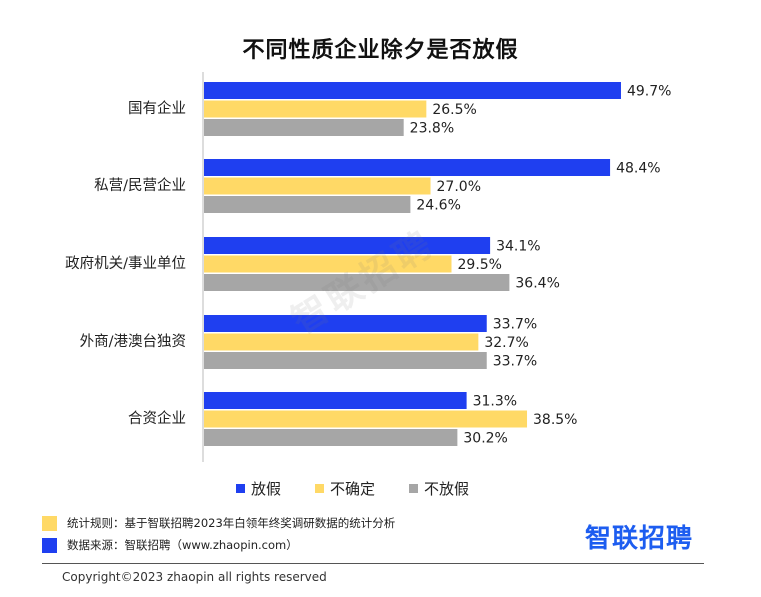 The height and width of the screenshot is (597, 761). I want to click on category-label-foreign: 外商/港澳台独资, so click(133, 341).